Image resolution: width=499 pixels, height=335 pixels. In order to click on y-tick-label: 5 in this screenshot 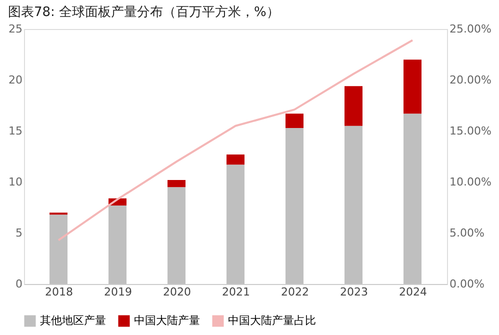, I will do `click(19, 233)`.